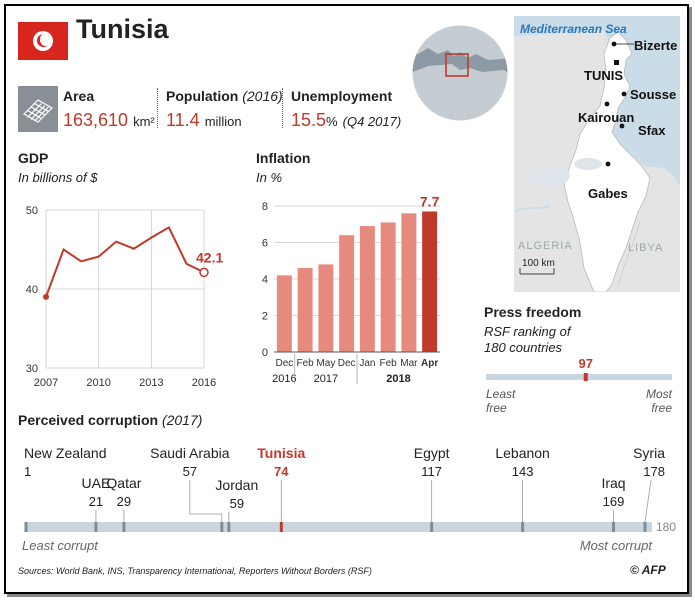  I want to click on city-tunis: TUNIS, so click(603, 75).